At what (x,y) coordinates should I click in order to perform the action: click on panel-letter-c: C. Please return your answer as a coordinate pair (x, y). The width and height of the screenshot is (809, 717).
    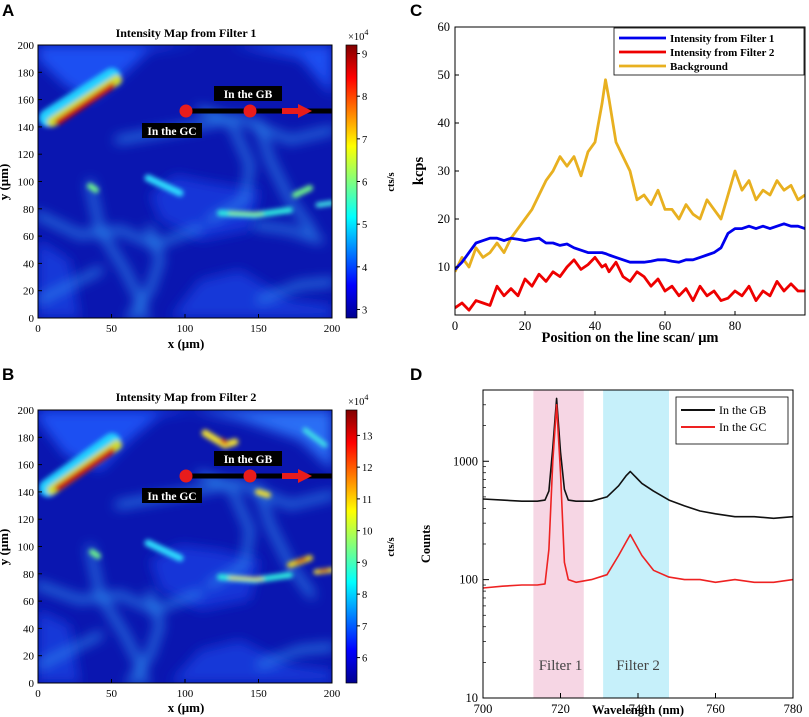
    Looking at the image, I should click on (416, 10).